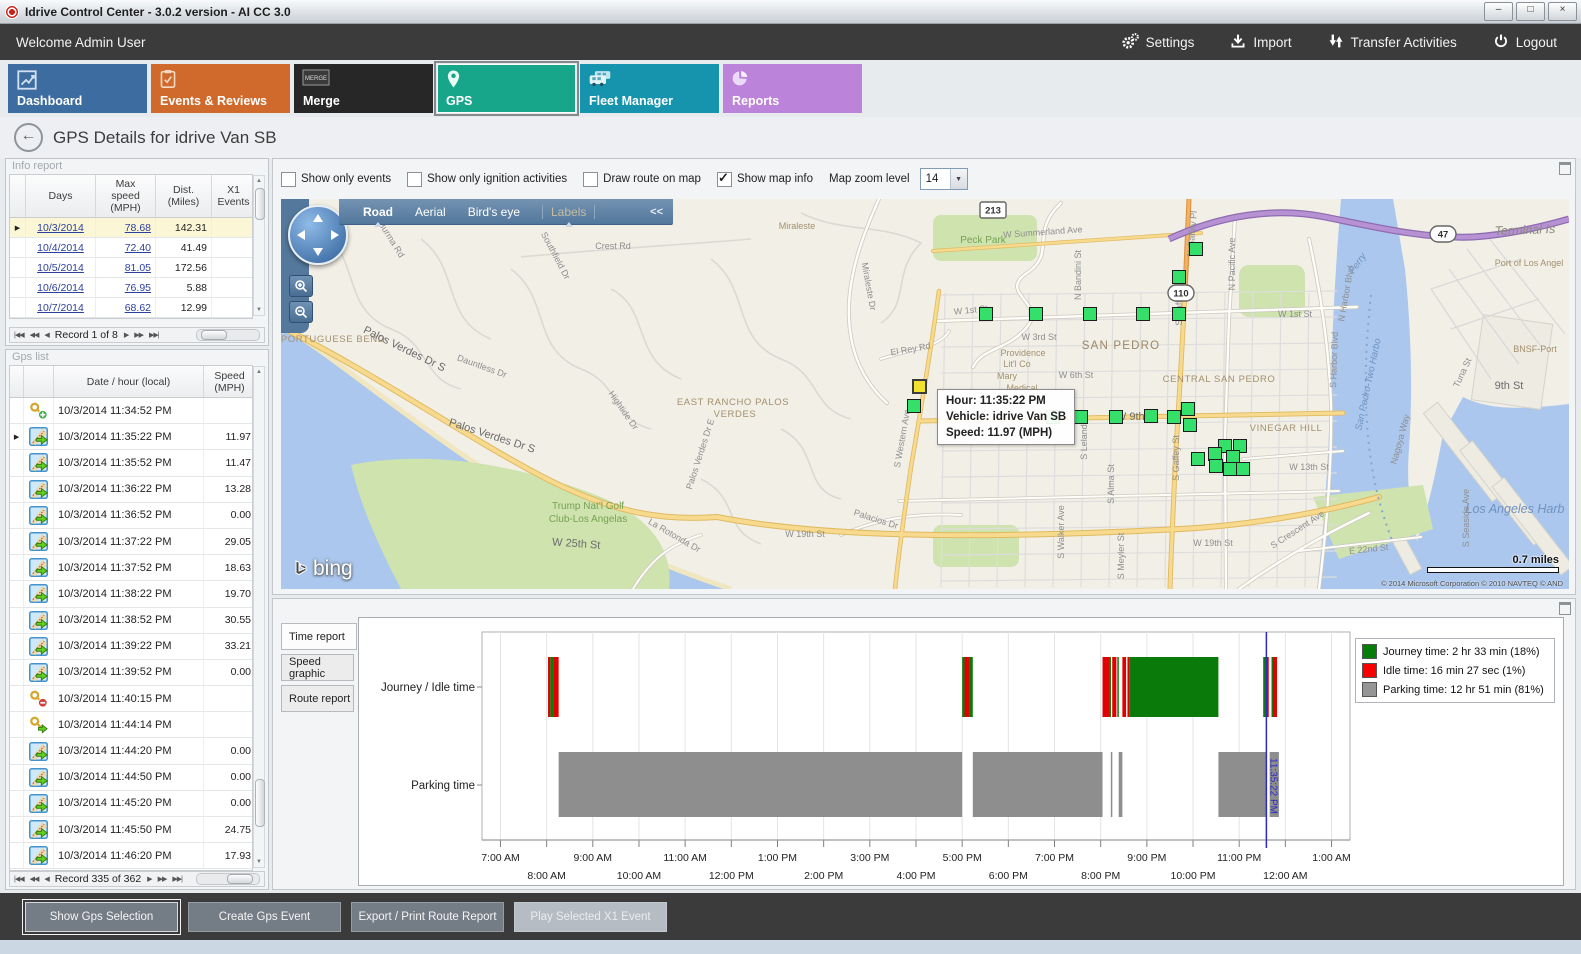 The image size is (1581, 954). I want to click on map-nav-collapse-button: <<, so click(656, 211).